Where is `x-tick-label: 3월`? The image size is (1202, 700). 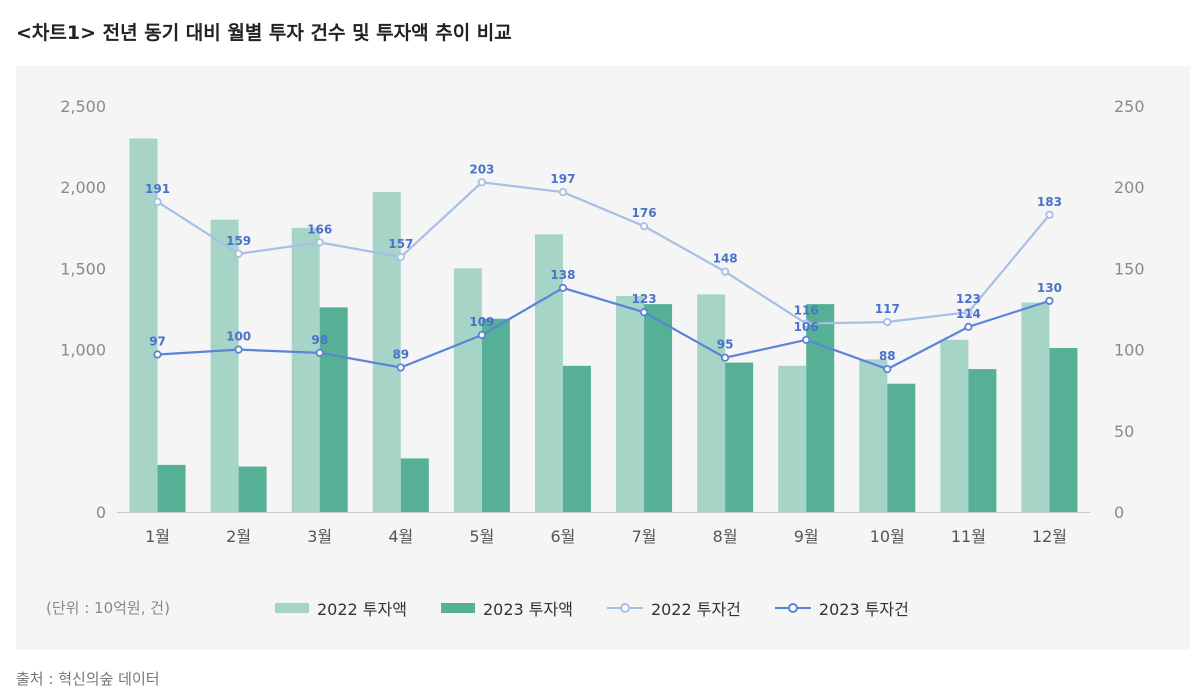
x-tick-label: 3월 is located at coordinates (319, 536).